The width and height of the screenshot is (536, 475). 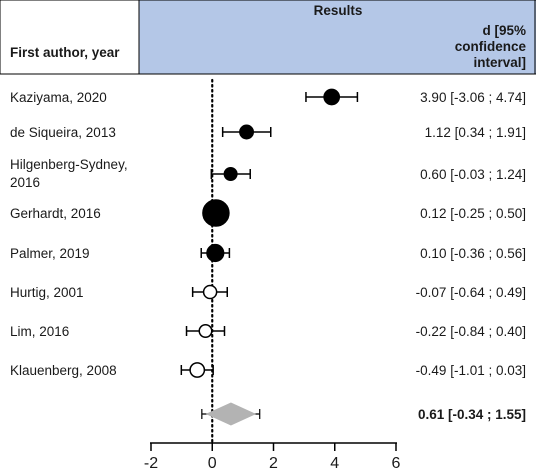 What do you see at coordinates (25, 182) in the screenshot?
I see `study-label: 2016` at bounding box center [25, 182].